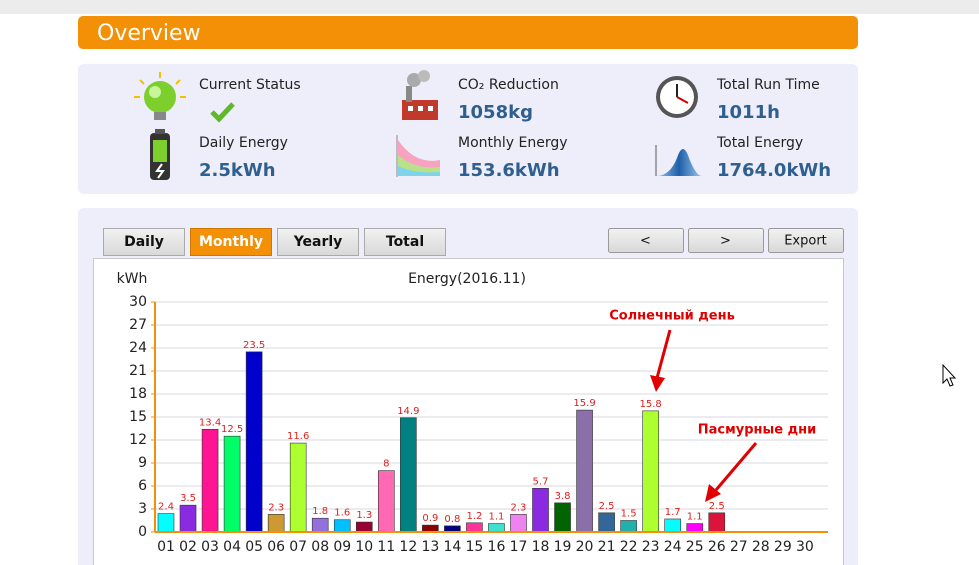 The width and height of the screenshot is (979, 565). Describe the element at coordinates (468, 32) in the screenshot. I see `header-bar` at that location.